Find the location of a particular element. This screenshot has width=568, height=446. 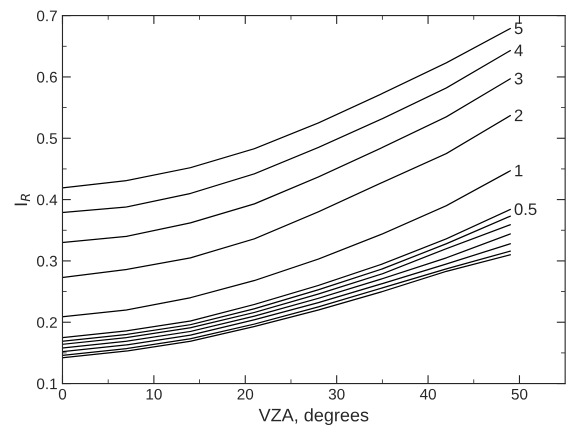

y-tick-label: 0.1 is located at coordinates (46, 384).